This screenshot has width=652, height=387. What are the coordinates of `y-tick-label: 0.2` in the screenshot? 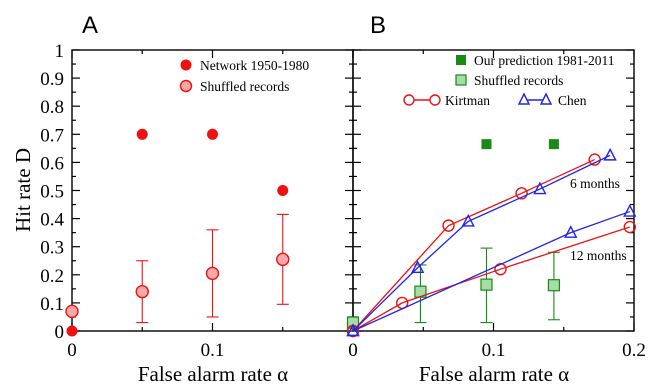 It's located at (52, 276).